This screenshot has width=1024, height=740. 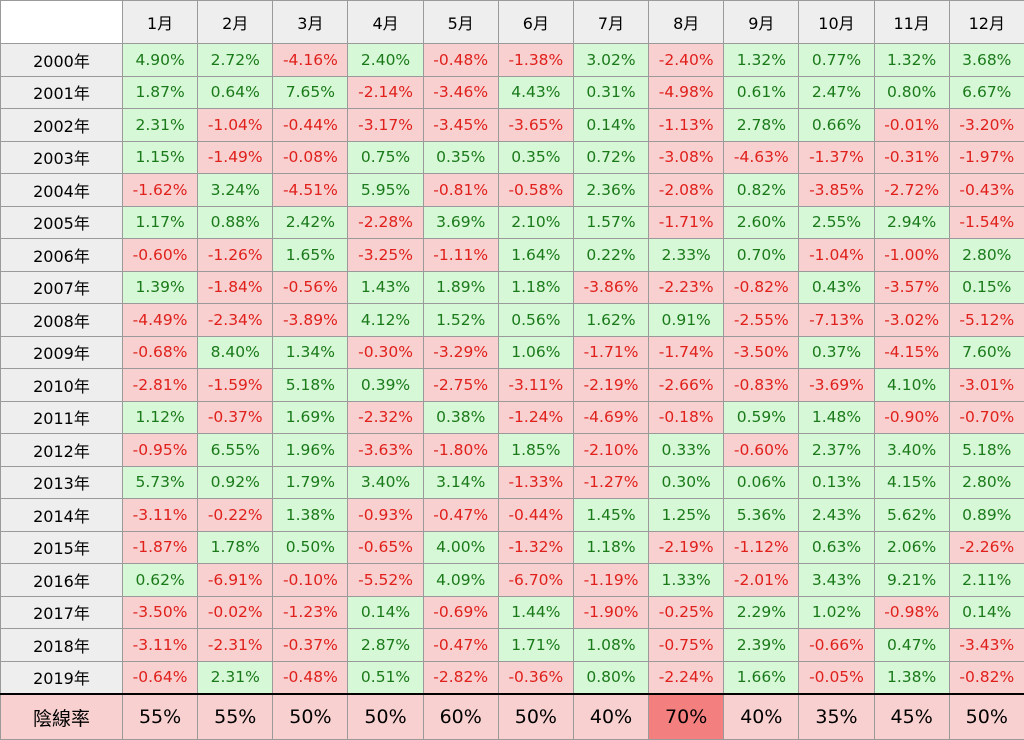 What do you see at coordinates (460, 22) in the screenshot?
I see `month-header: 5月` at bounding box center [460, 22].